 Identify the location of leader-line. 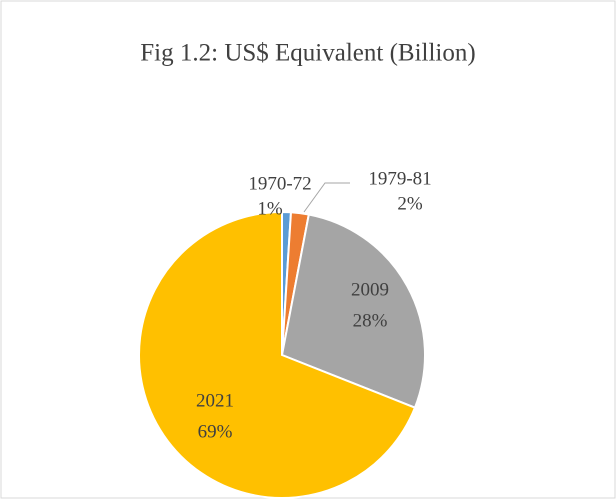
(326, 197).